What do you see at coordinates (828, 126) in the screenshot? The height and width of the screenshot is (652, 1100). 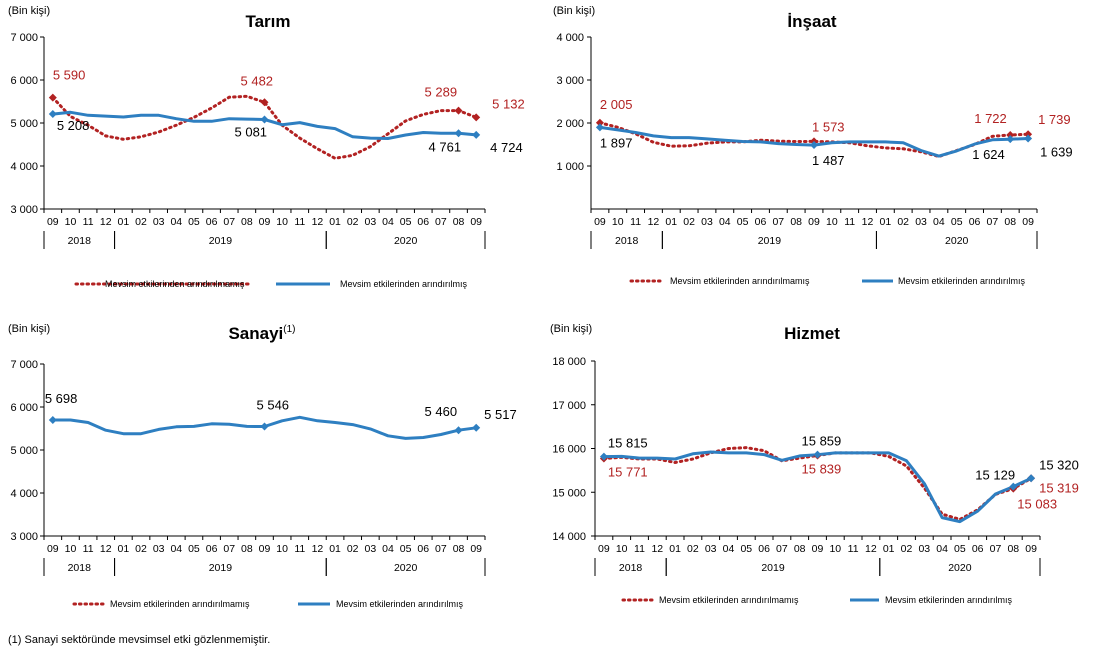 I see `data-label-unadjusted: 1 573` at bounding box center [828, 126].